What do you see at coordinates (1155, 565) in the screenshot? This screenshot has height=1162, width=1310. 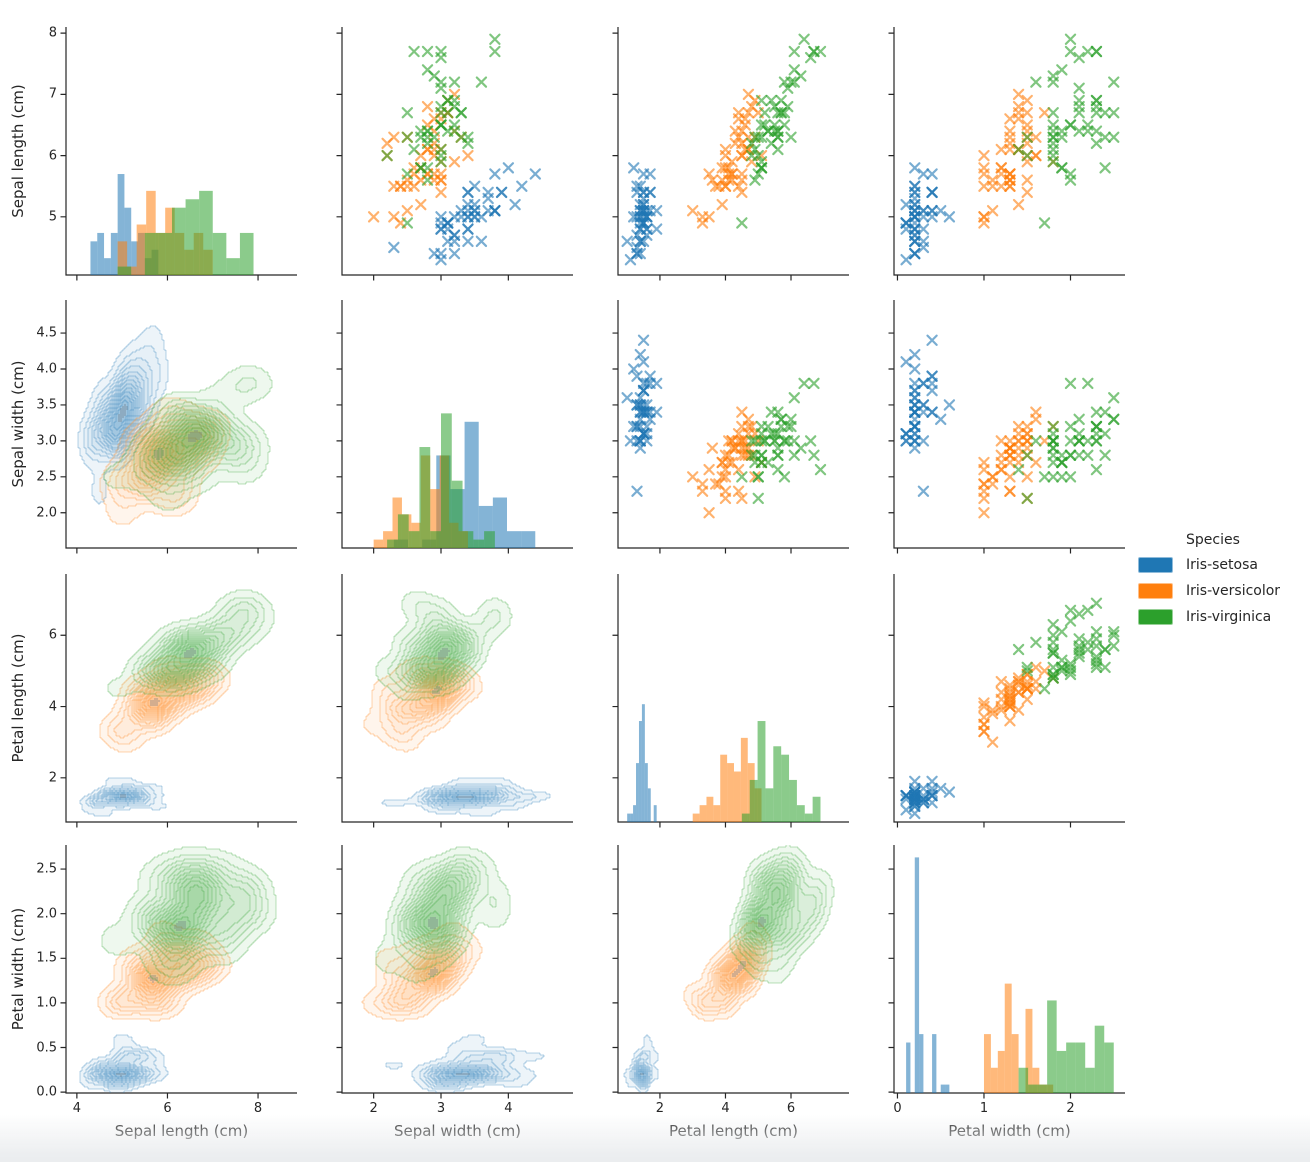 I see `legend-swatch-setosa-icon` at bounding box center [1155, 565].